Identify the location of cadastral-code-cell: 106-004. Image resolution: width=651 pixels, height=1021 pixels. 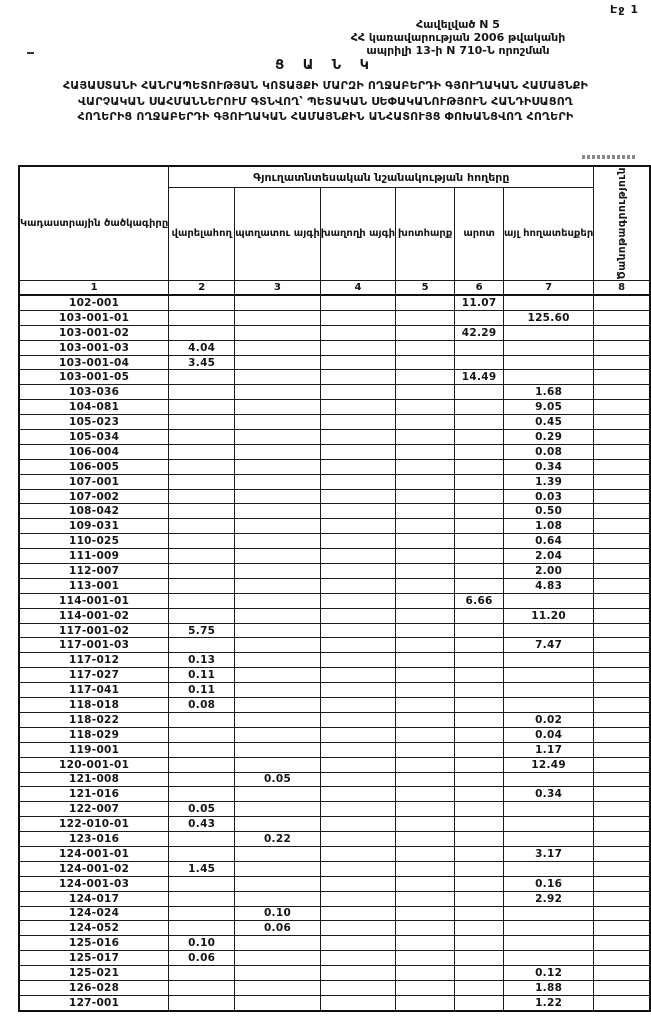
(94, 451).